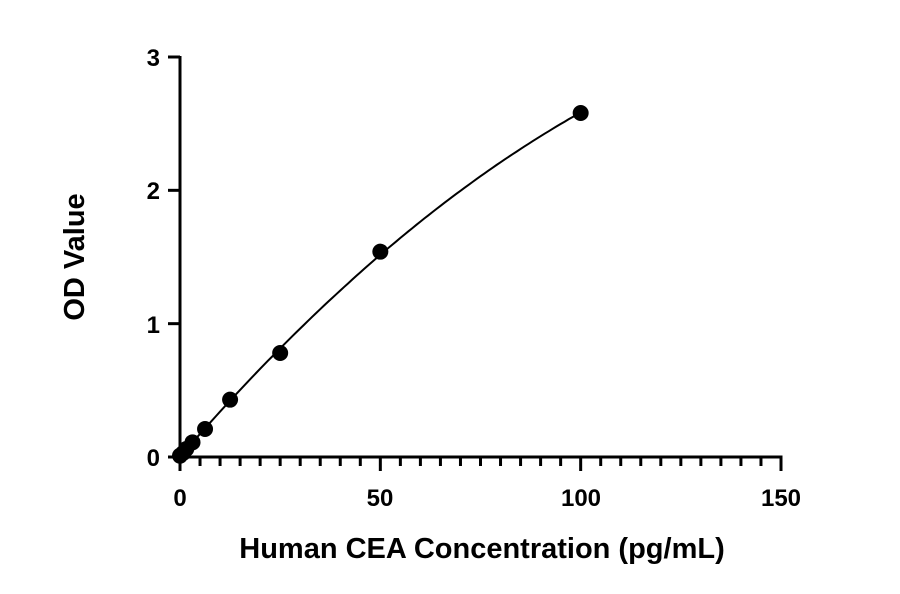 This screenshot has height=594, width=900. I want to click on y-tick-label-1: 1, so click(153, 325).